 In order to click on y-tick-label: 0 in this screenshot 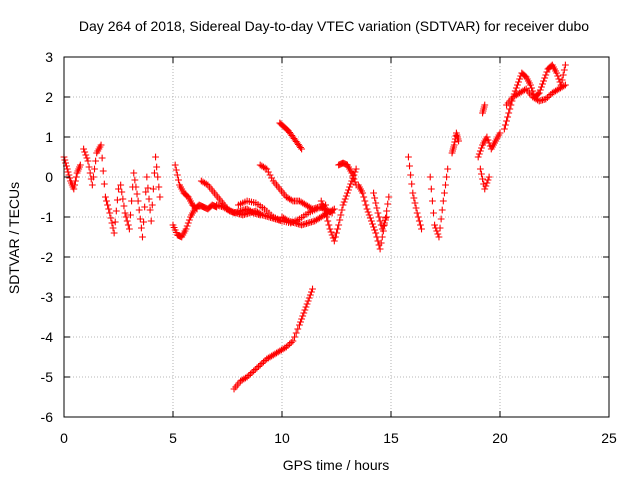, I will do `click(49, 177)`.